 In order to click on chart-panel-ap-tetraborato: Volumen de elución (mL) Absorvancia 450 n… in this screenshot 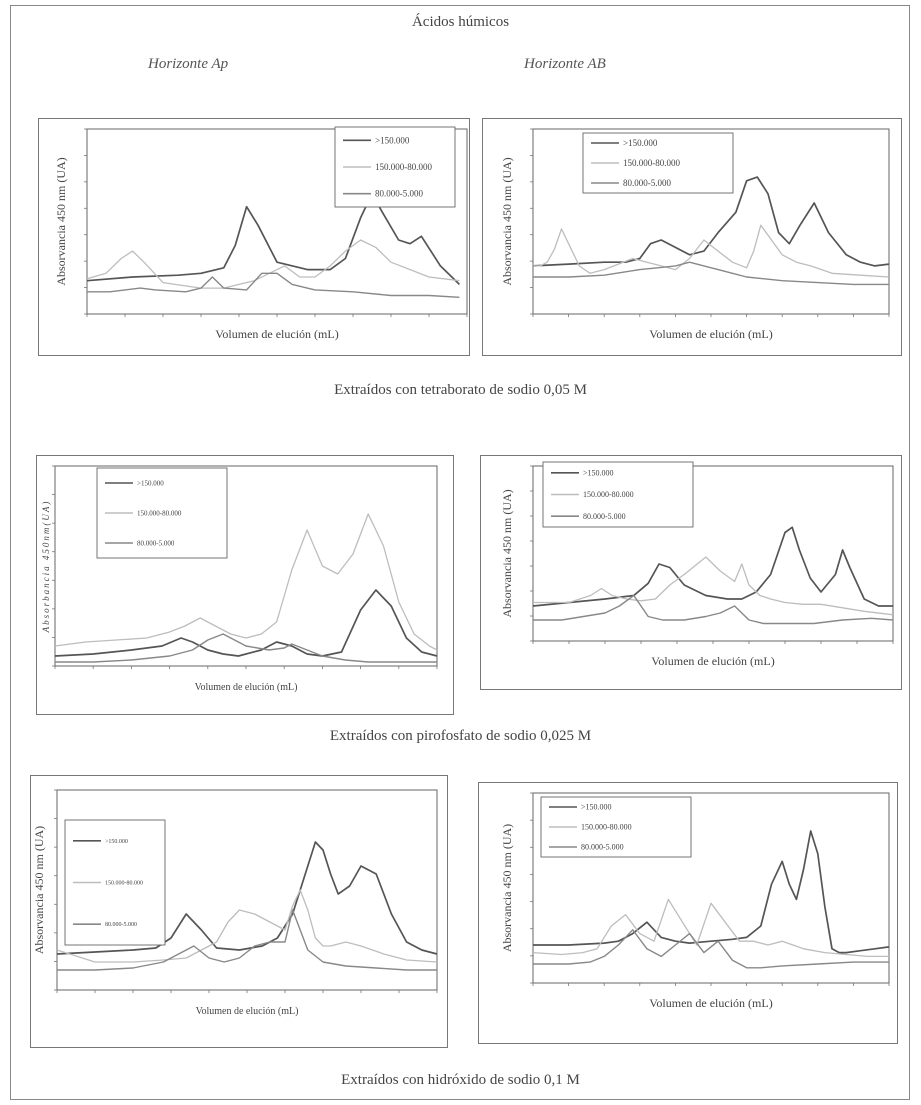, I will do `click(254, 237)`.